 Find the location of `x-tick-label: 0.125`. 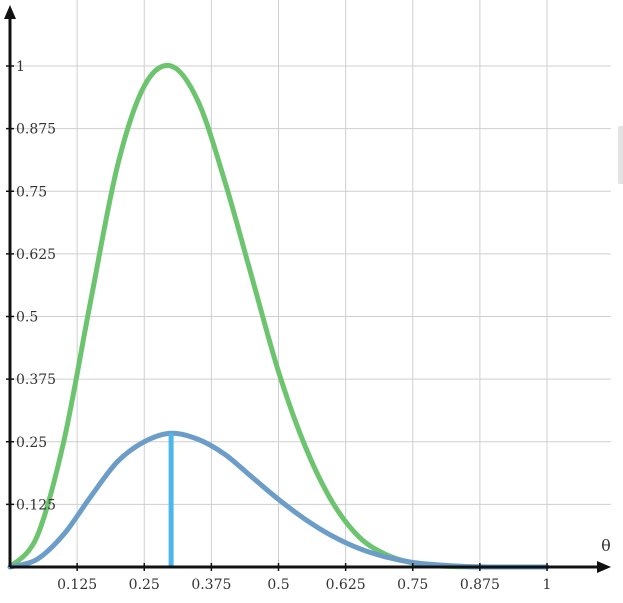

x-tick-label: 0.125 is located at coordinates (77, 585).